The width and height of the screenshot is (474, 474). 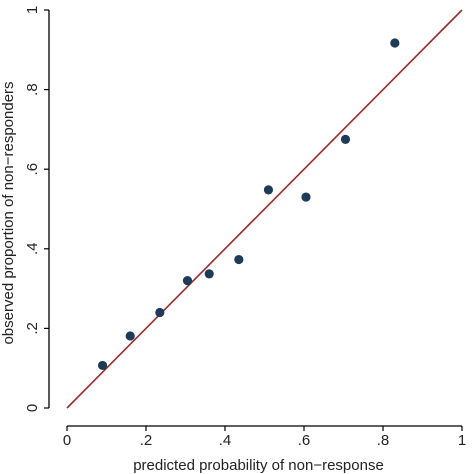 What do you see at coordinates (304, 440) in the screenshot?
I see `x-tick-label: .6` at bounding box center [304, 440].